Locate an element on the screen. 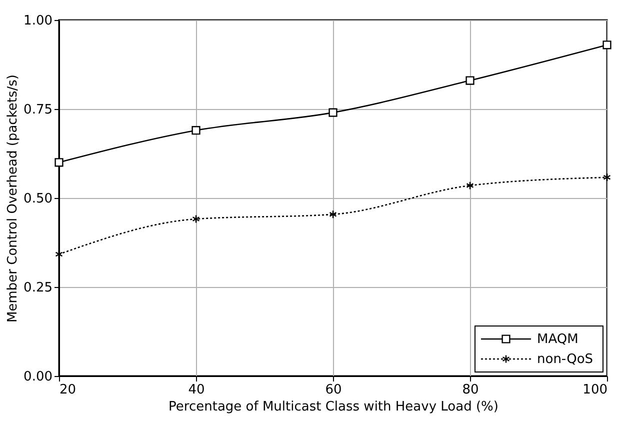 The width and height of the screenshot is (637, 434). y-axis-title: Member Control Overhead (packets/s) is located at coordinates (13, 198).